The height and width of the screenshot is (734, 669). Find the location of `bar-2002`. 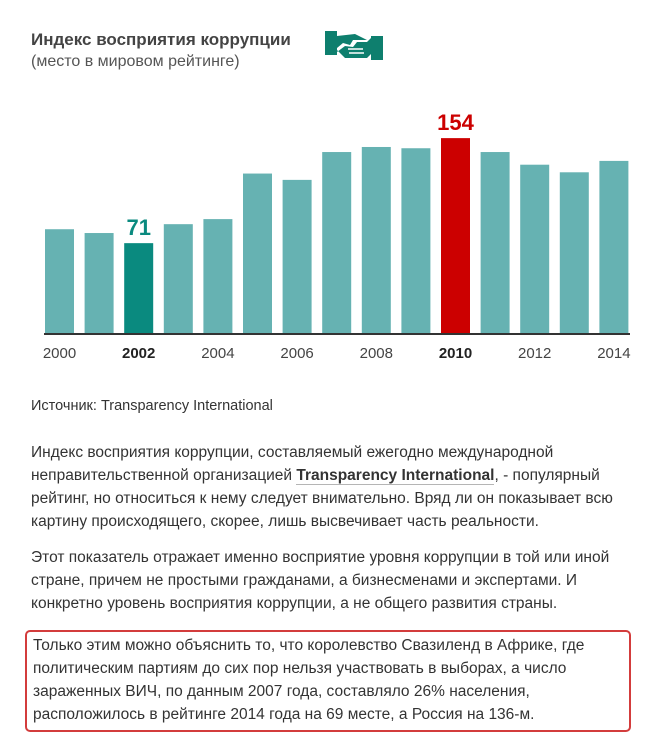

bar-2002 is located at coordinates (139, 288).